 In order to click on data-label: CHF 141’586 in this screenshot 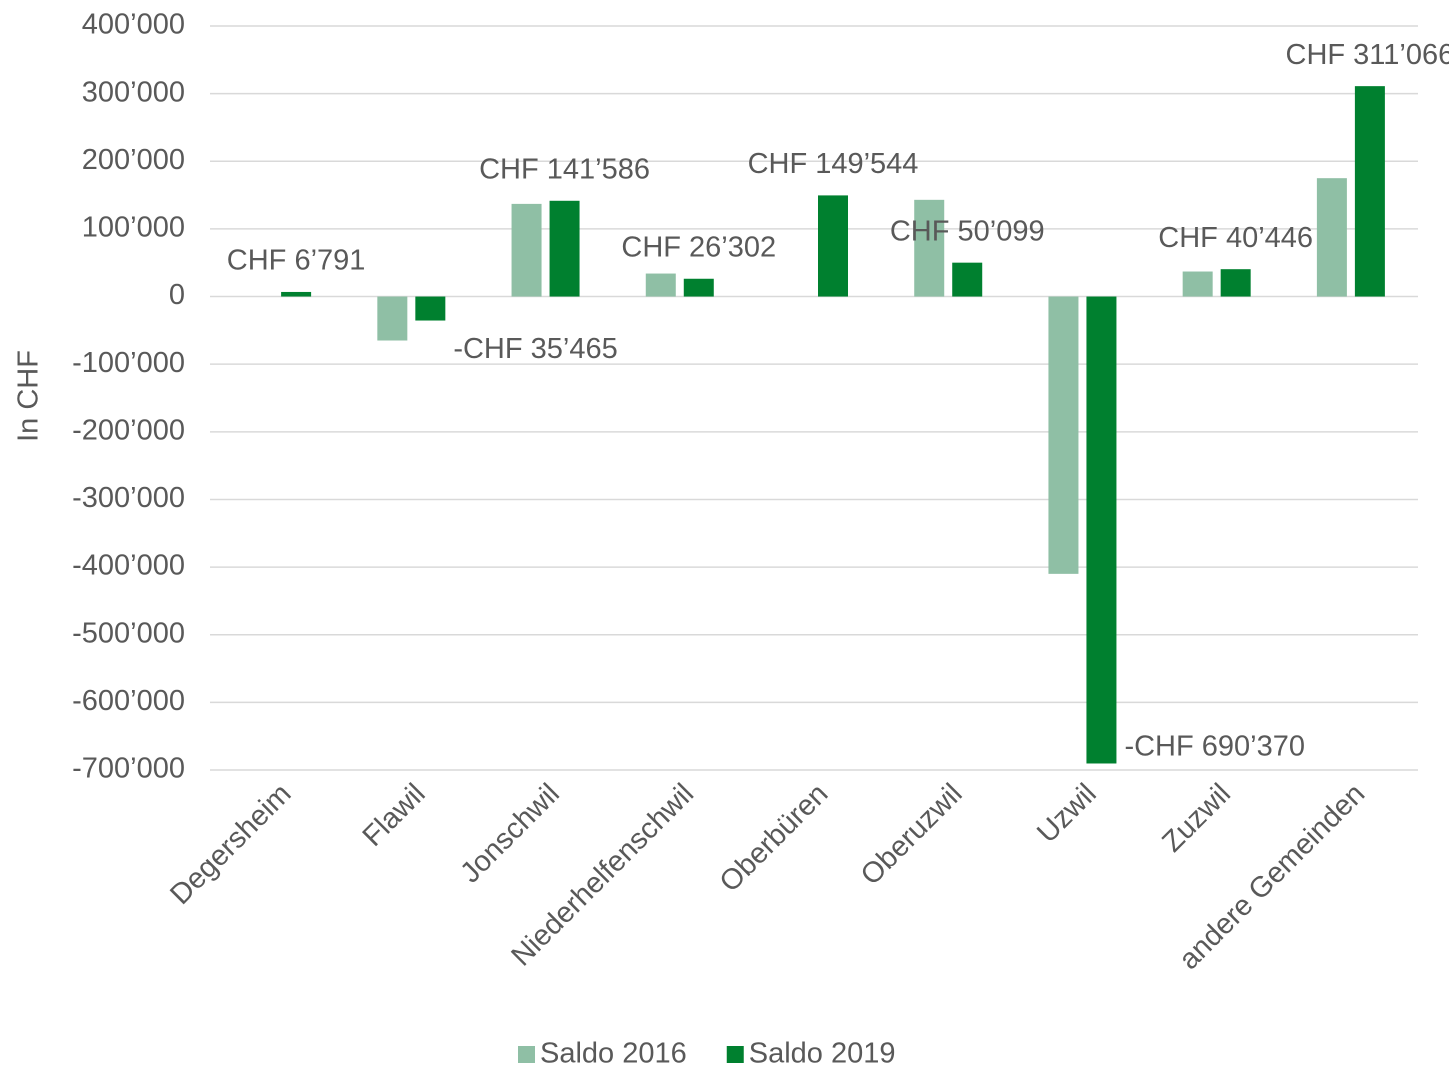, I will do `click(564, 169)`.